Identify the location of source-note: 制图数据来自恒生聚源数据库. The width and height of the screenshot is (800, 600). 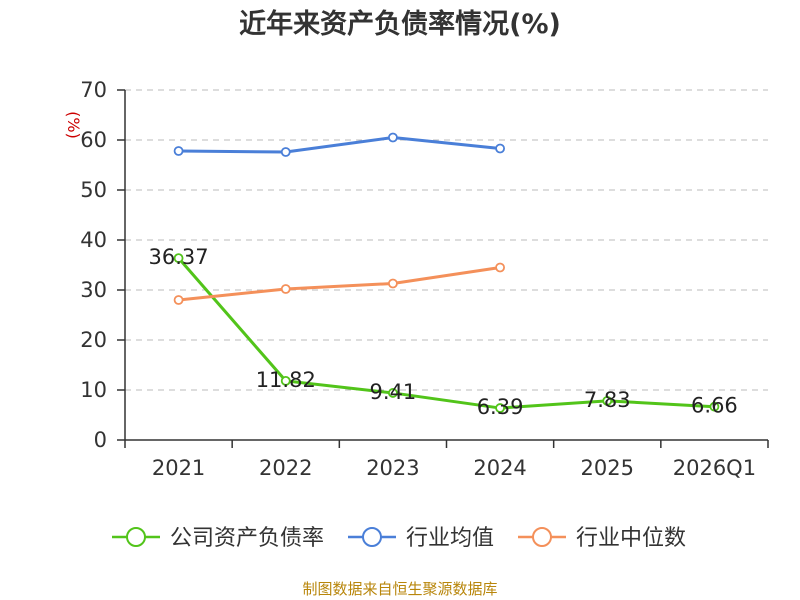
(399, 589).